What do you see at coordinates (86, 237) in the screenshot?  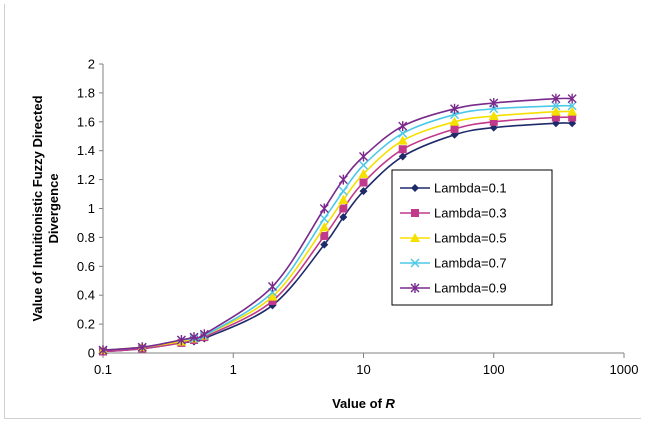 I see `y-tick-label: 0.8` at bounding box center [86, 237].